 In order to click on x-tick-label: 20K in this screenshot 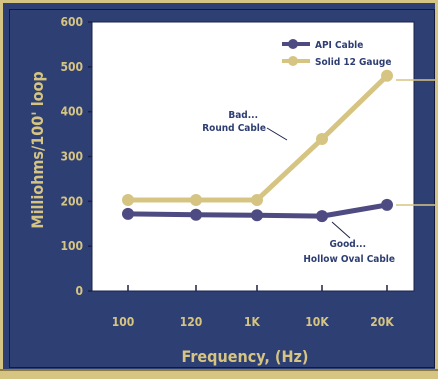, I will do `click(382, 322)`.